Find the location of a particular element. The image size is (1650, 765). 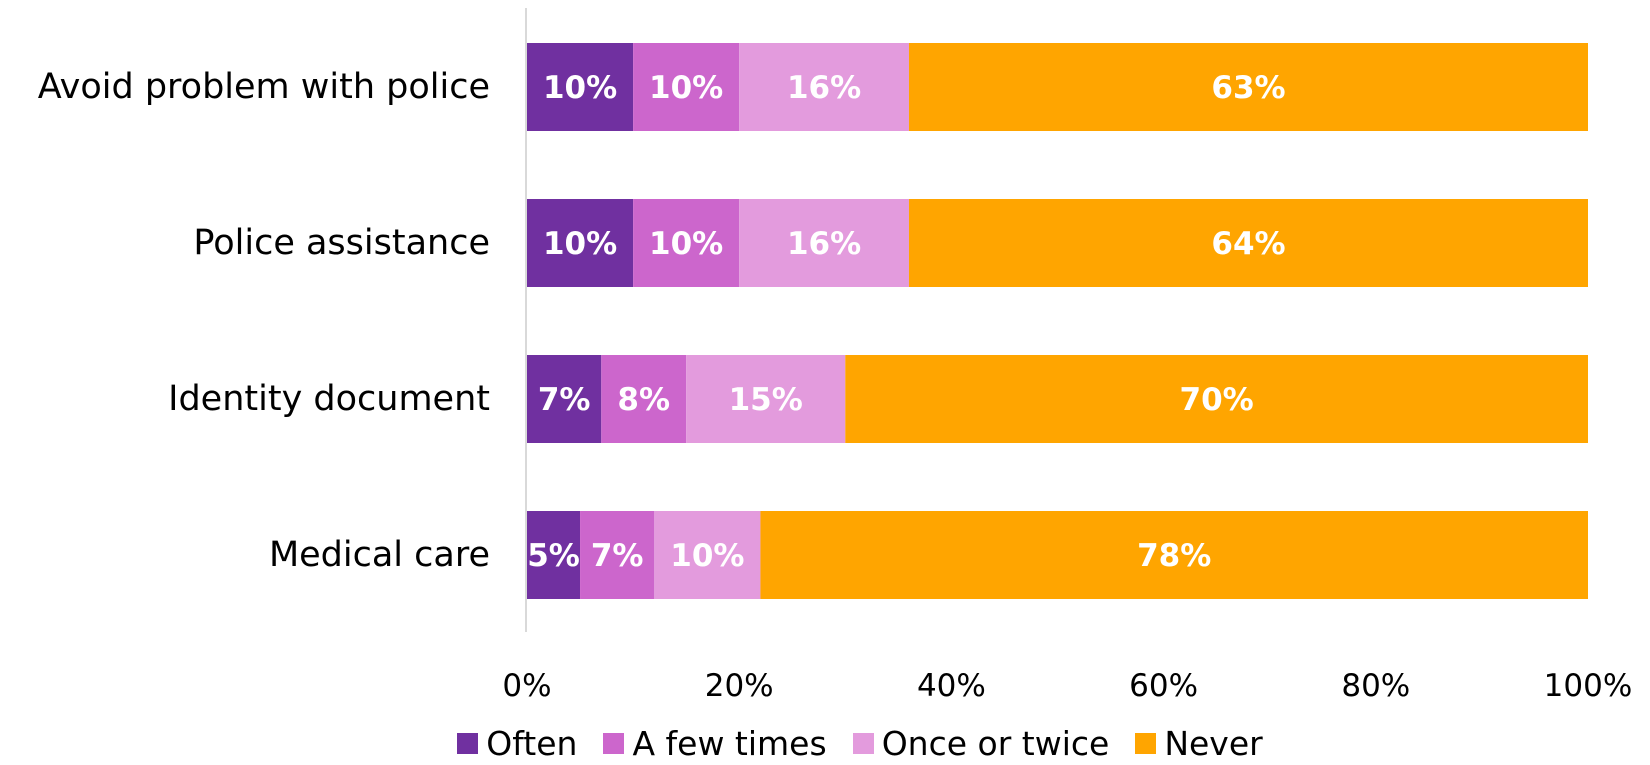

x-tick-label: 100% is located at coordinates (1588, 686).